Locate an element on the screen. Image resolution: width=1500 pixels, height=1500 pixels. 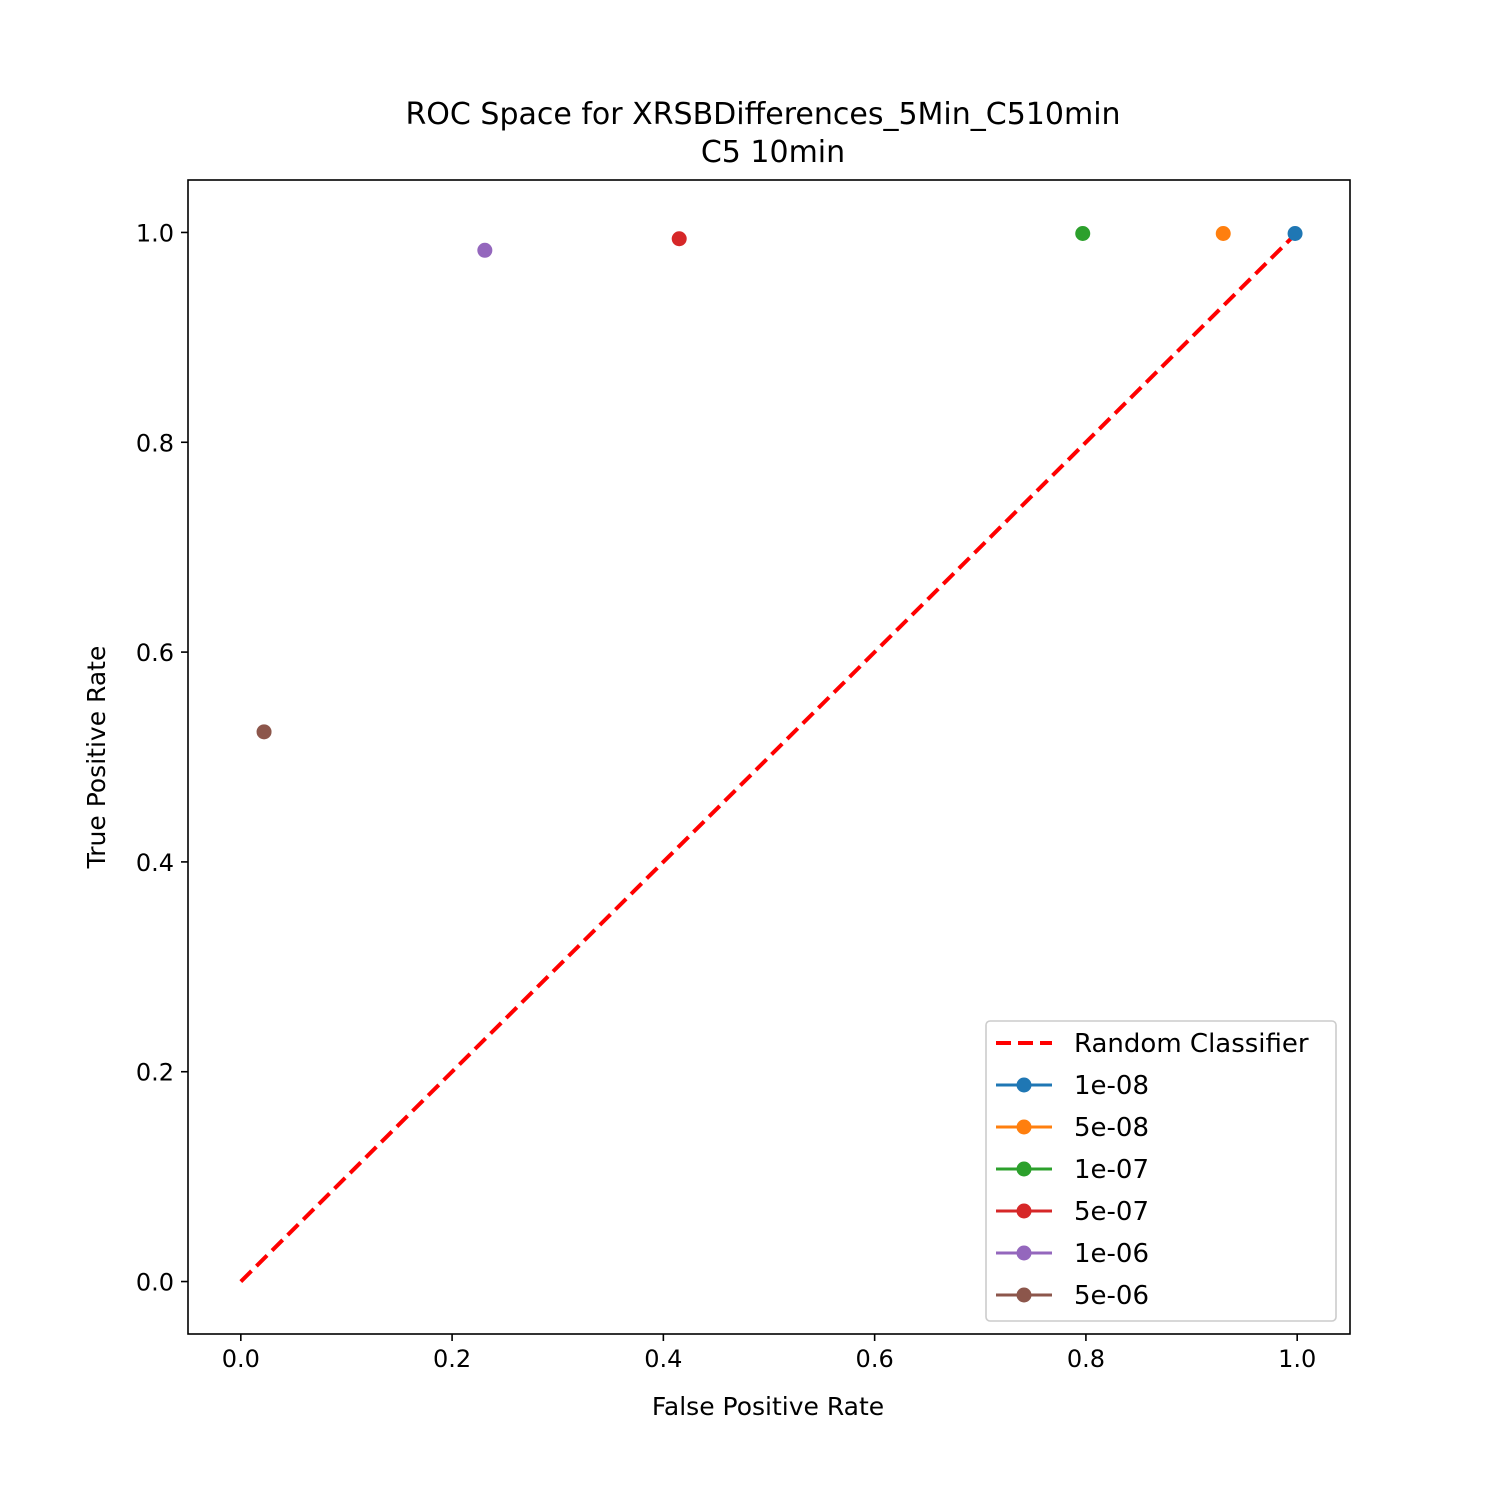
y-tick-label: 0.8 is located at coordinates (155, 443).